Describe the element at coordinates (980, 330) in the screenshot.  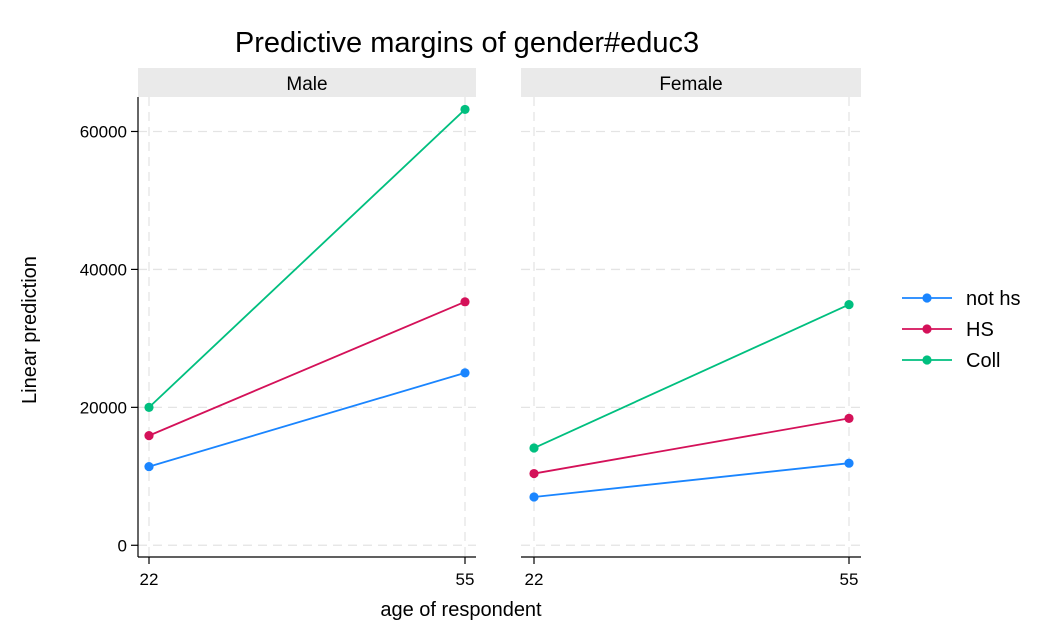
I see `legend-label: HS` at that location.